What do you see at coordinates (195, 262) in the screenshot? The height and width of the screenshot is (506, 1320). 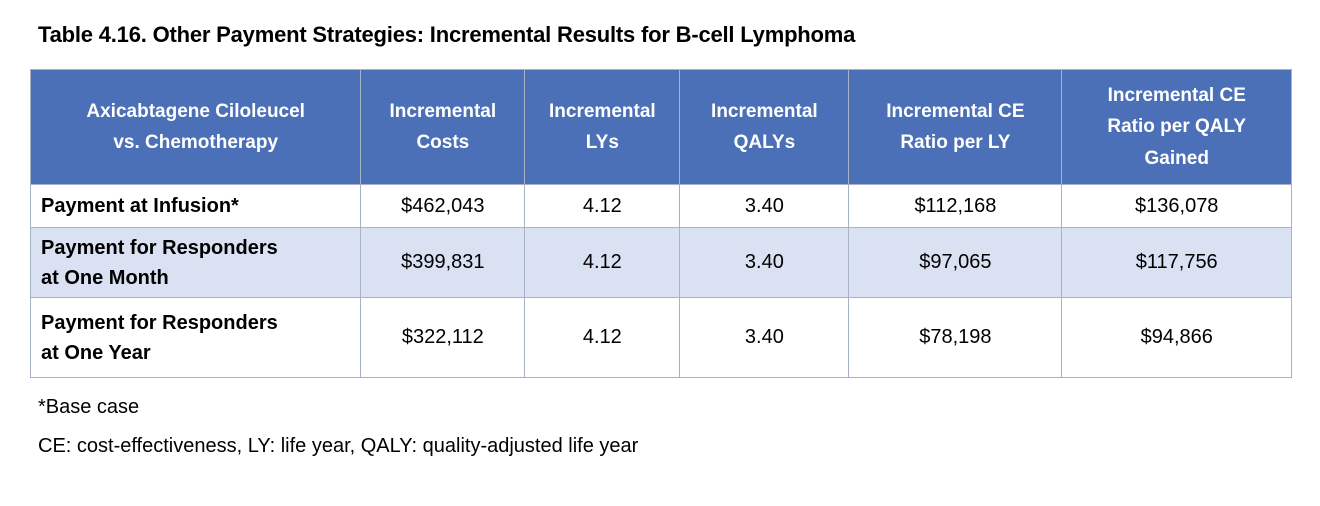 I see `row-label-responders-one-month: Payment for Responders at One Month` at bounding box center [195, 262].